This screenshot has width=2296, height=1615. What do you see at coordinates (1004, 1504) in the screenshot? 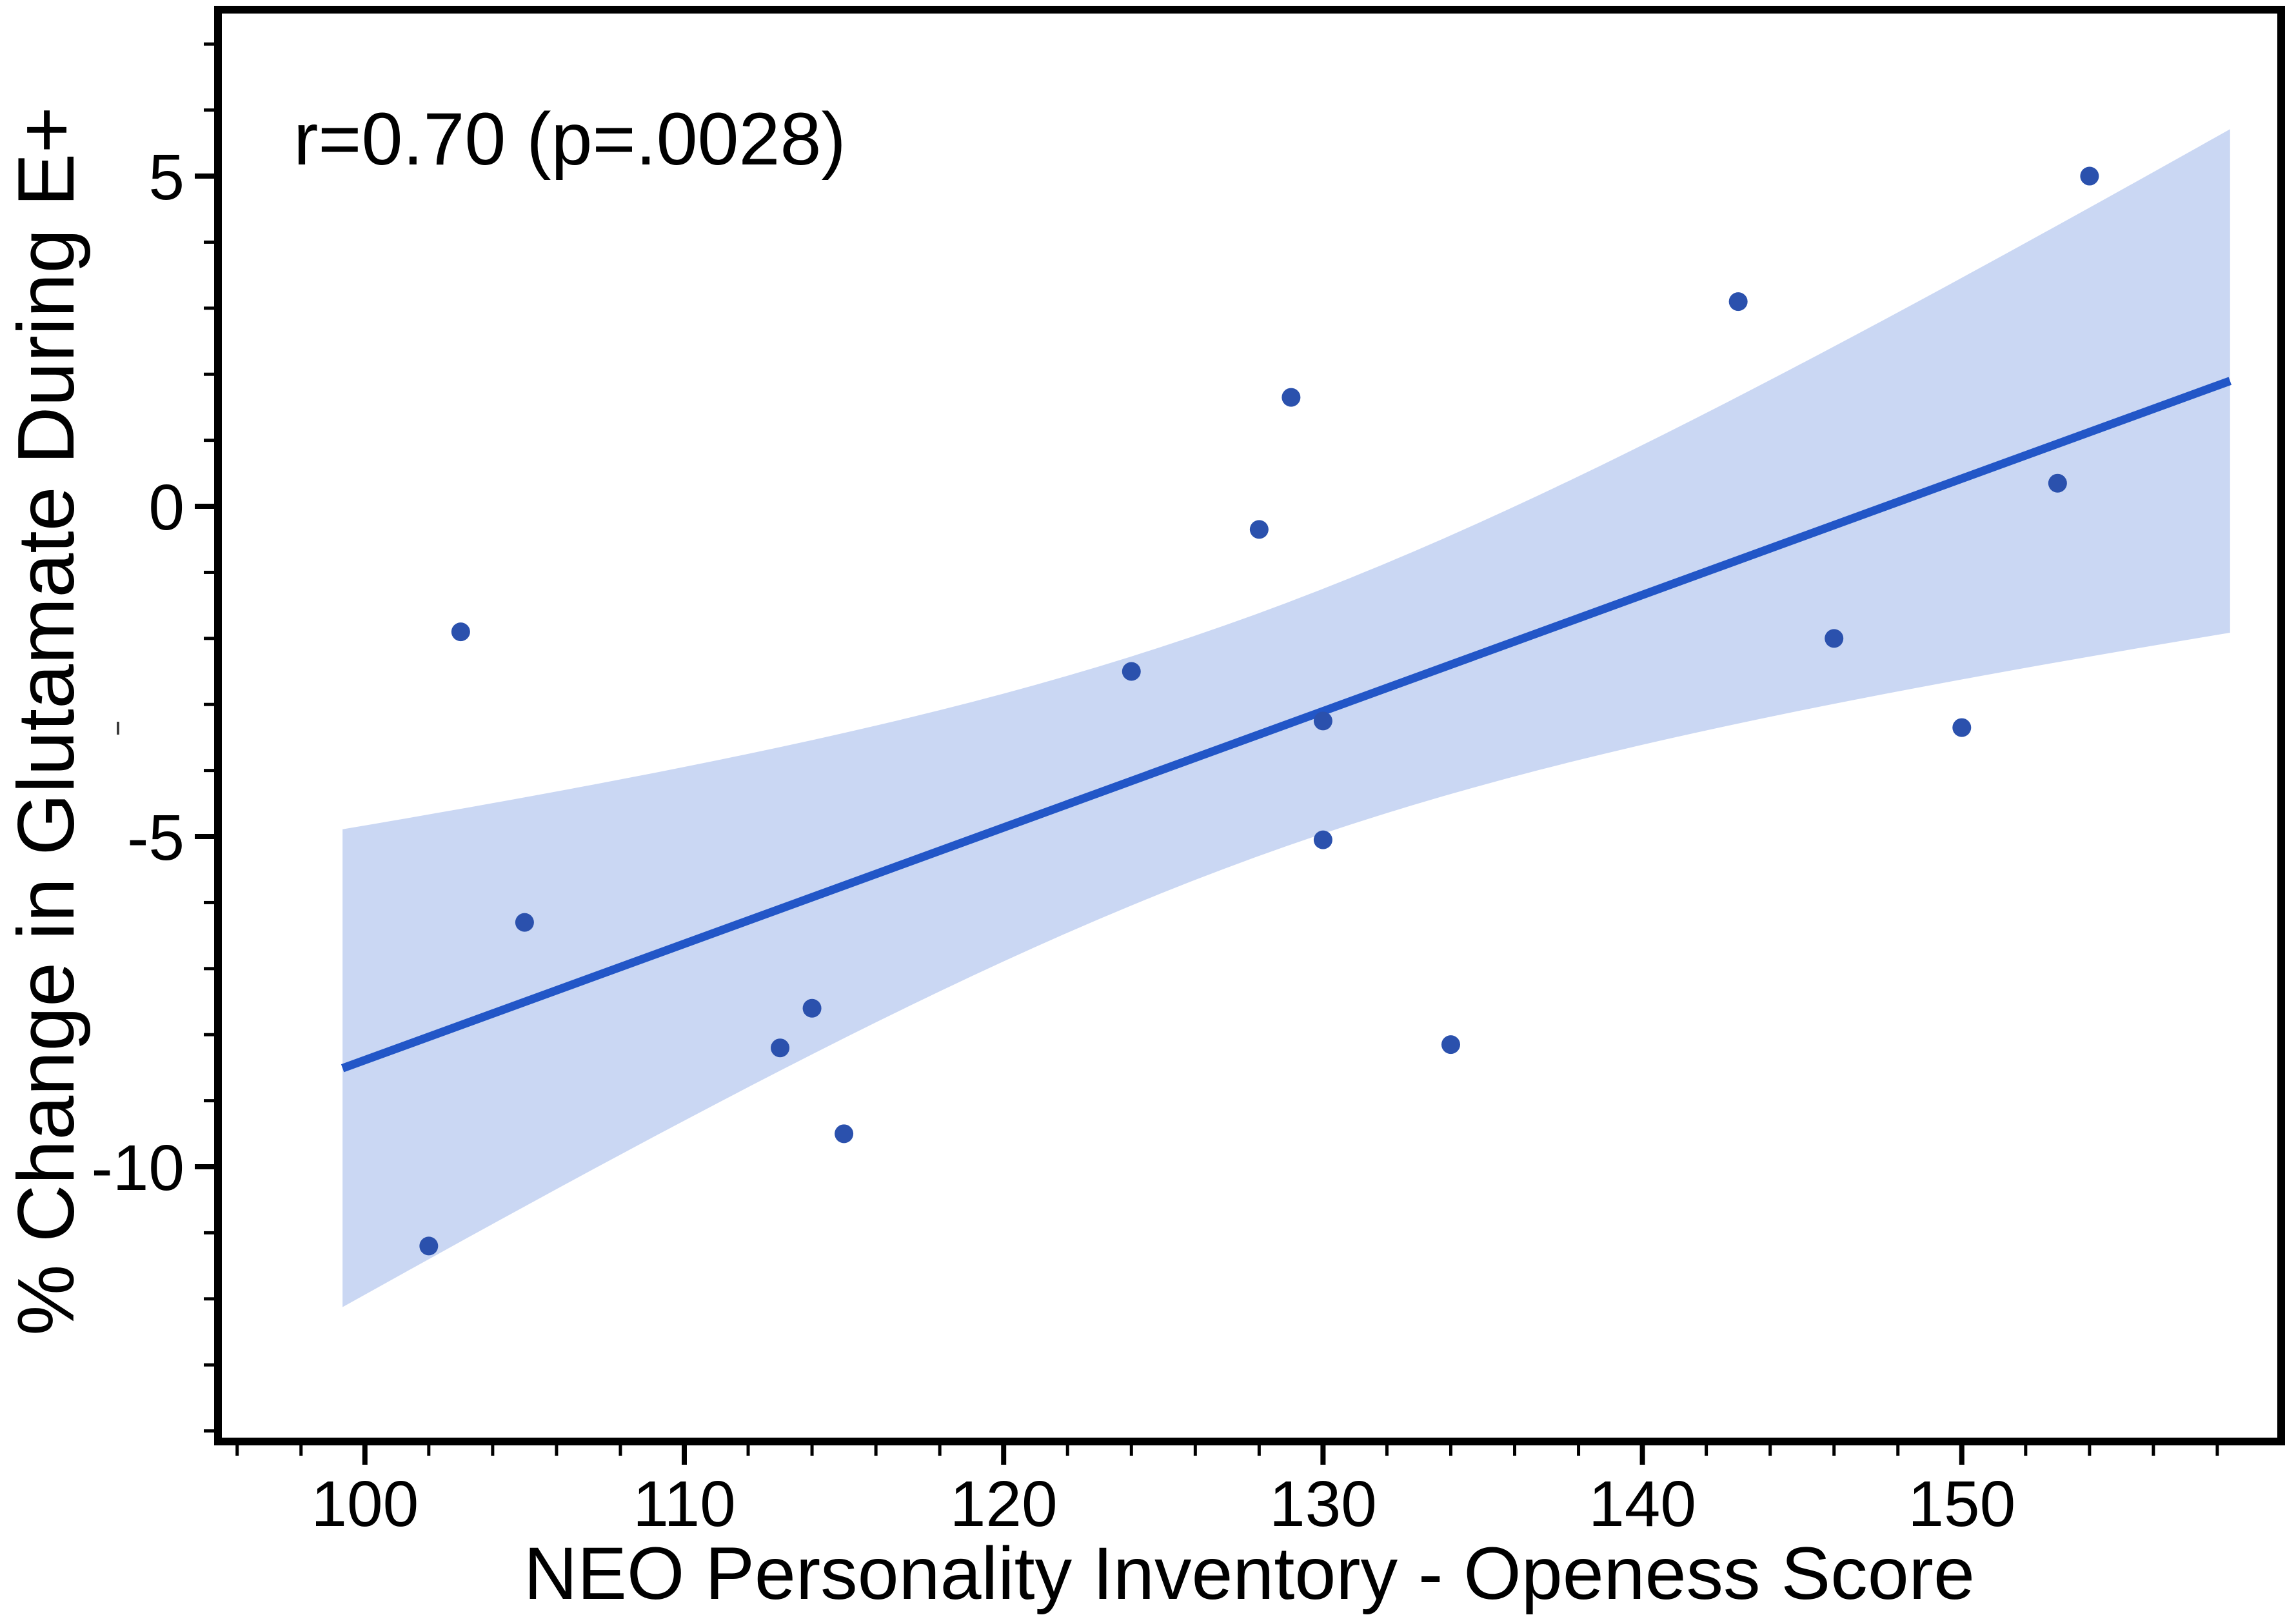
I see `x-tick-label: 120` at bounding box center [1004, 1504].